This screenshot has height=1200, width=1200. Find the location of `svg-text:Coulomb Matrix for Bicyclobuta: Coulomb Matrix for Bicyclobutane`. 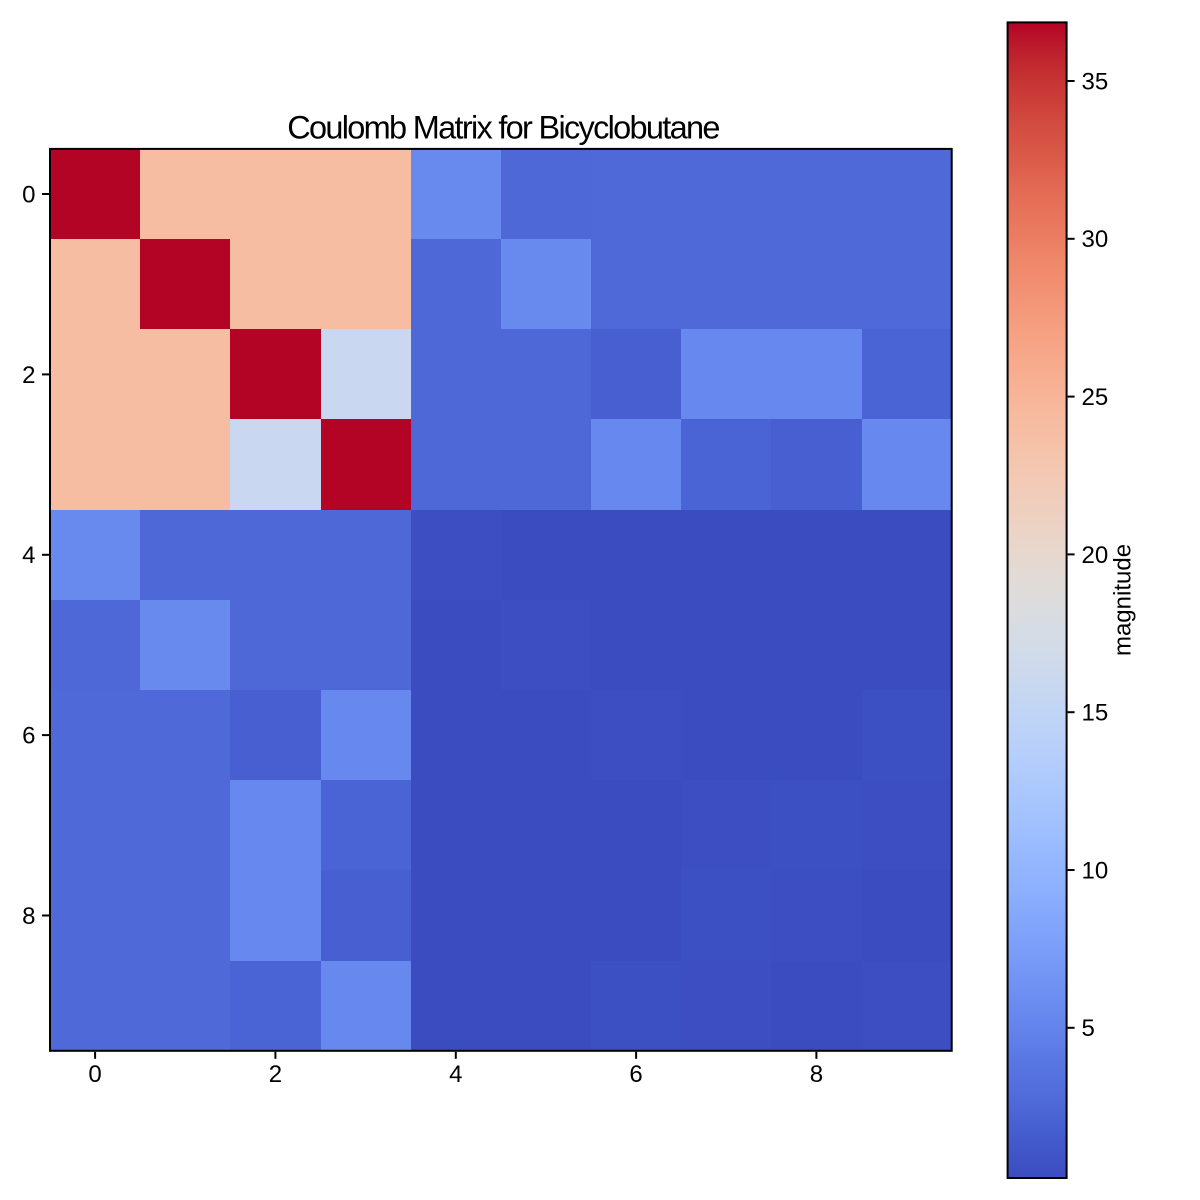

svg-text:Coulomb Matrix for Bicyclobuta: Coulomb Matrix for Bicyclobutane is located at coordinates (503, 128).